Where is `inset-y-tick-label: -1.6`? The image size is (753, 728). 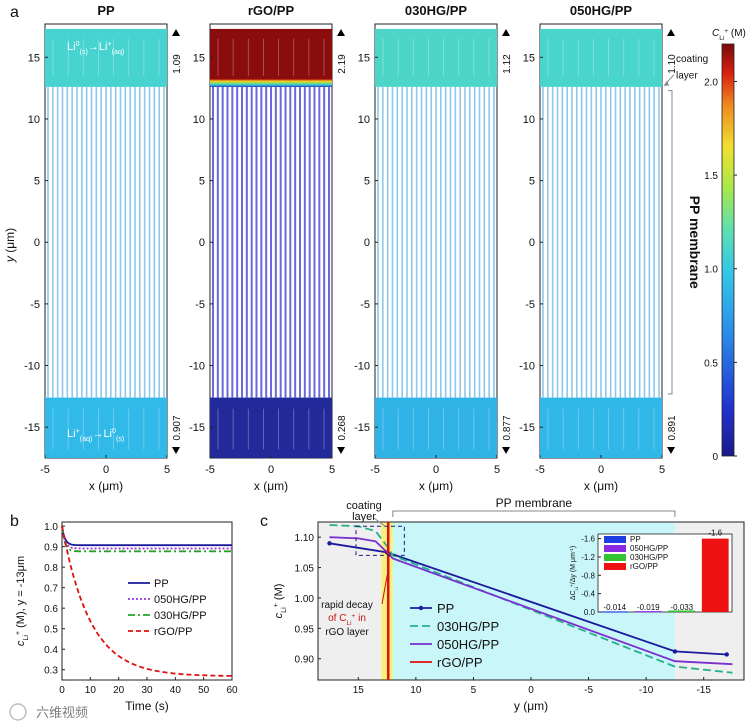
inset-y-tick-label: -1.6 is located at coordinates (588, 539).